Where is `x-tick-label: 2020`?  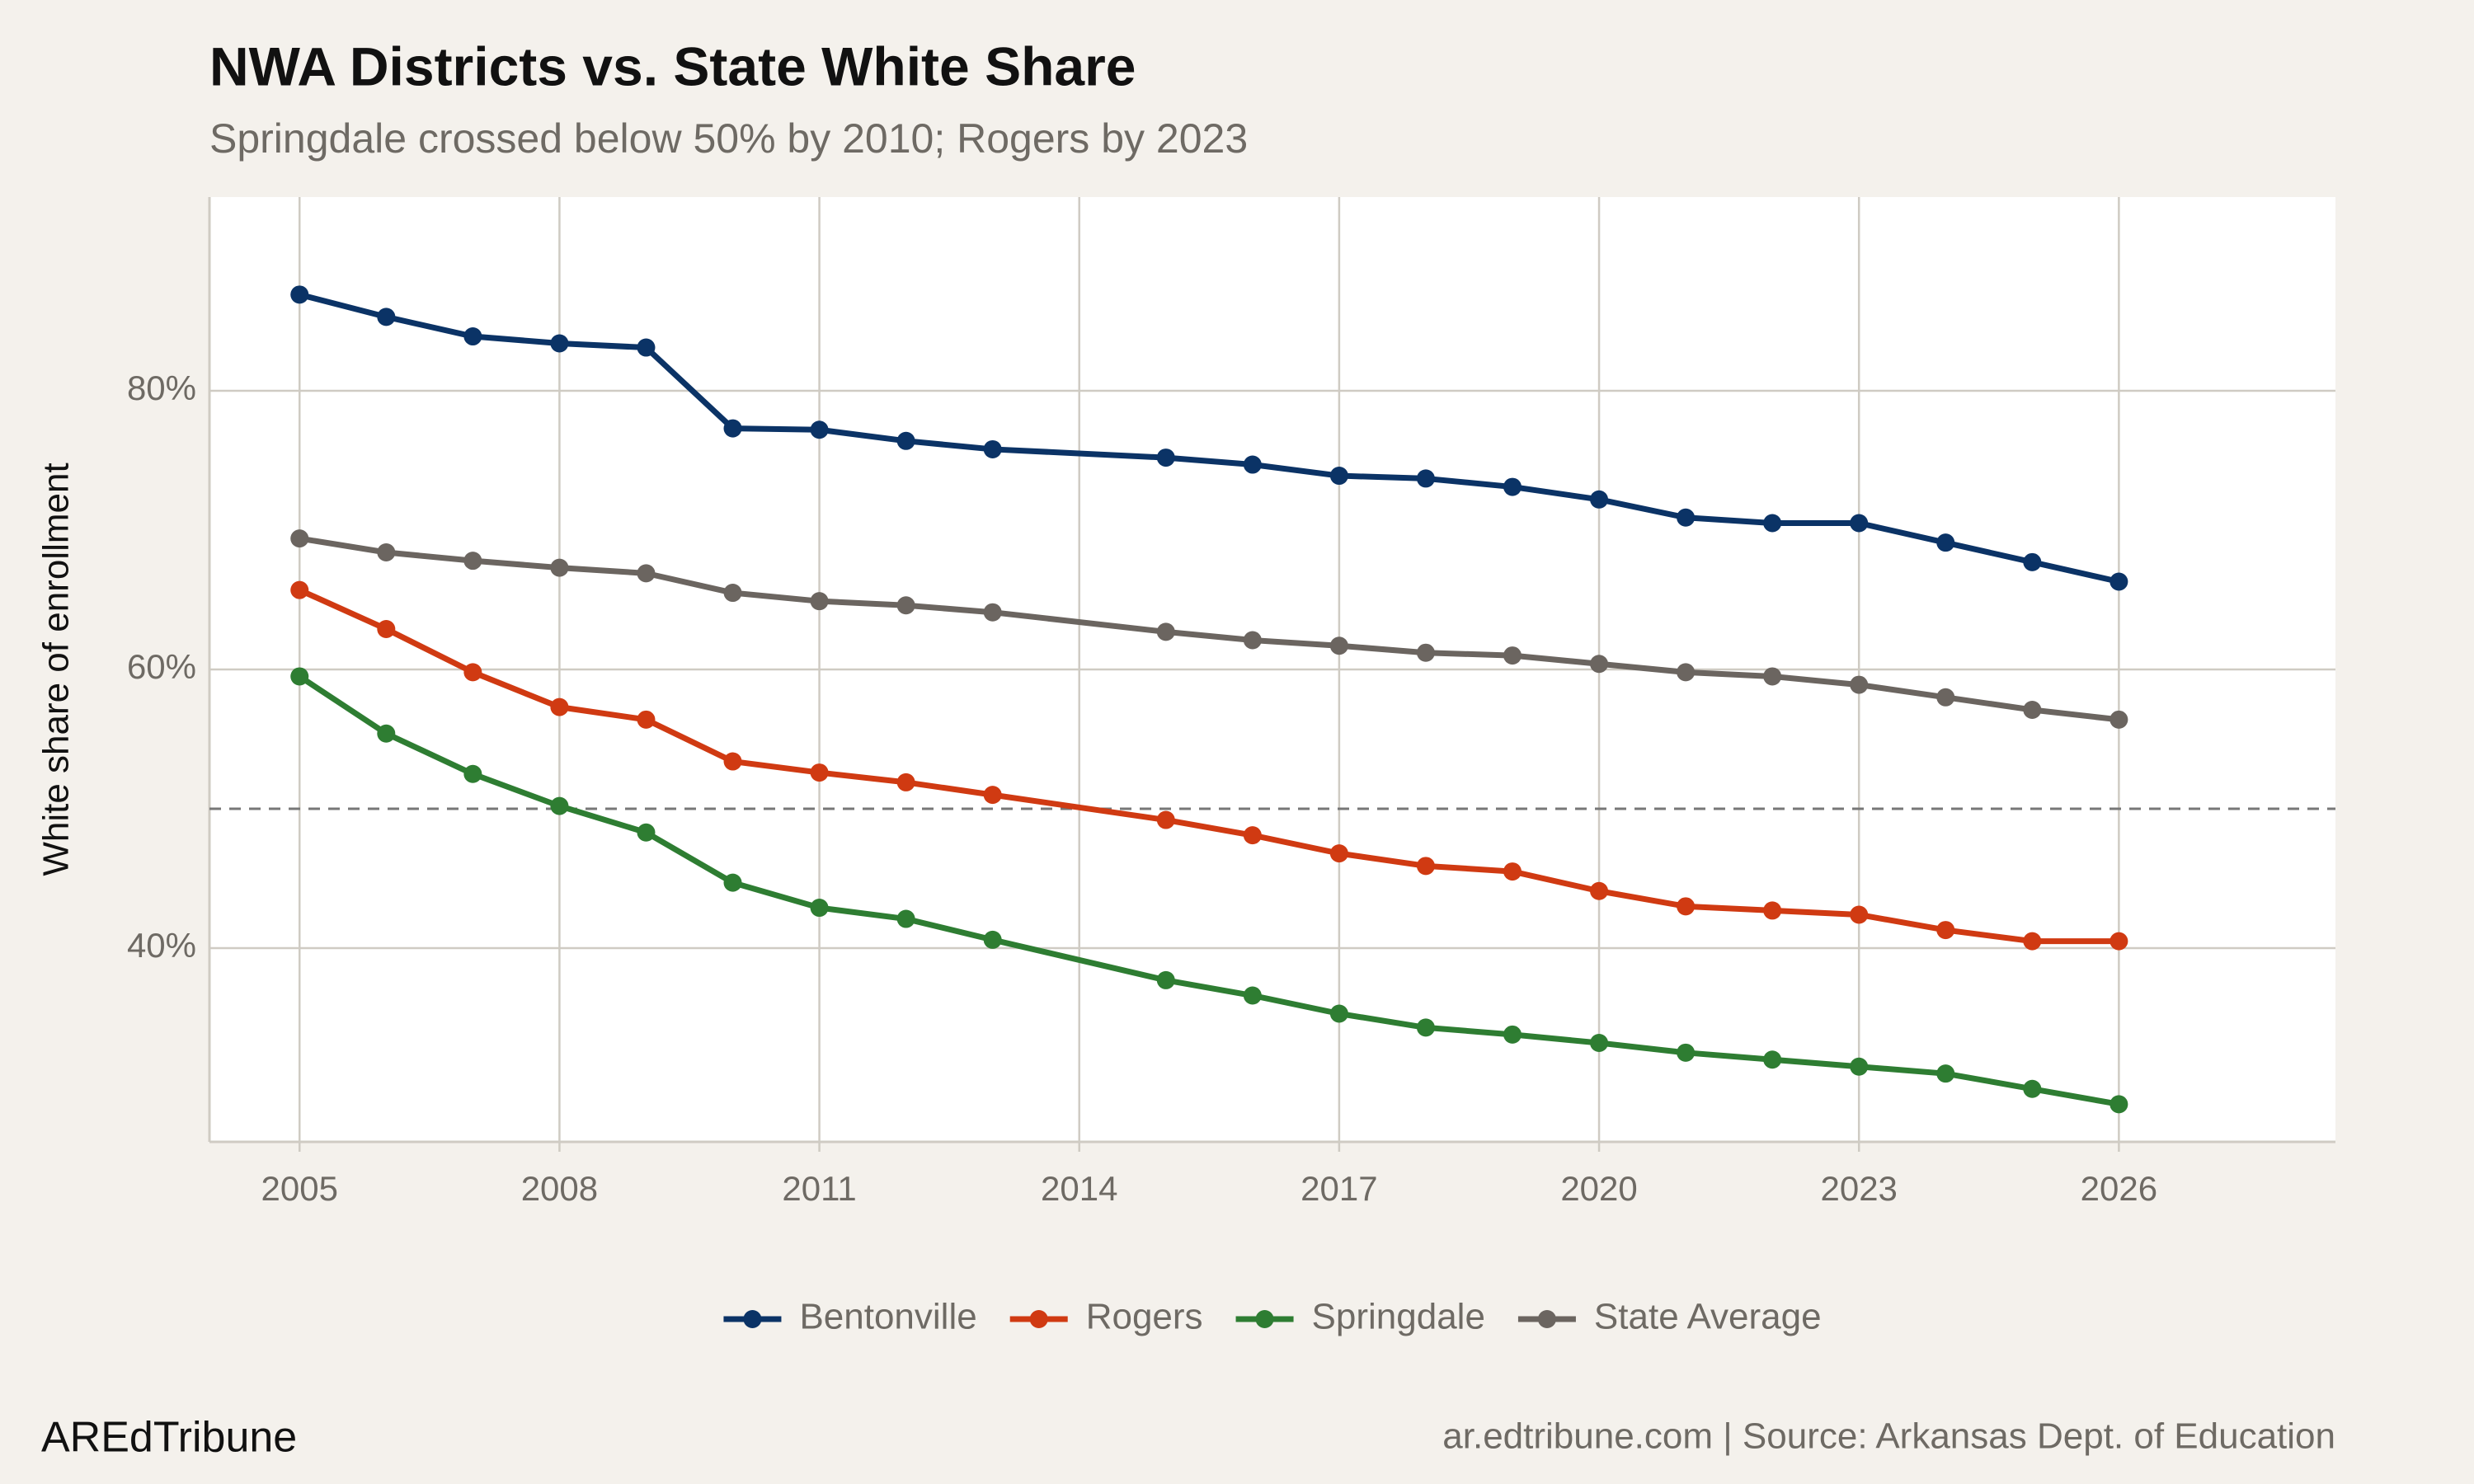 x-tick-label: 2020 is located at coordinates (1598, 1188).